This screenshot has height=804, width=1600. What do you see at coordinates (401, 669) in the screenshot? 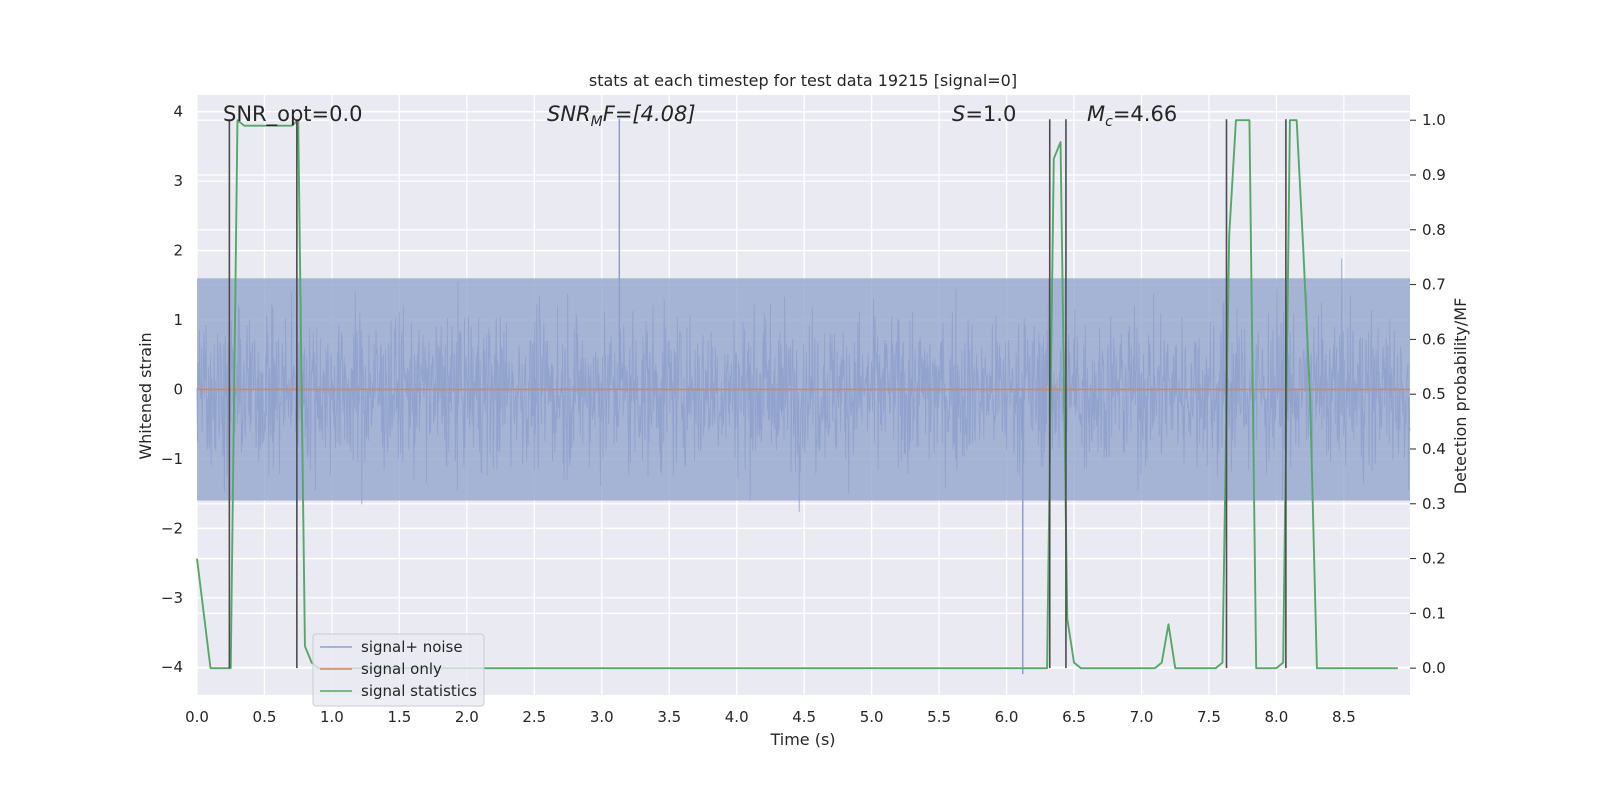
I see `legend-label-signal: signal only` at bounding box center [401, 669].